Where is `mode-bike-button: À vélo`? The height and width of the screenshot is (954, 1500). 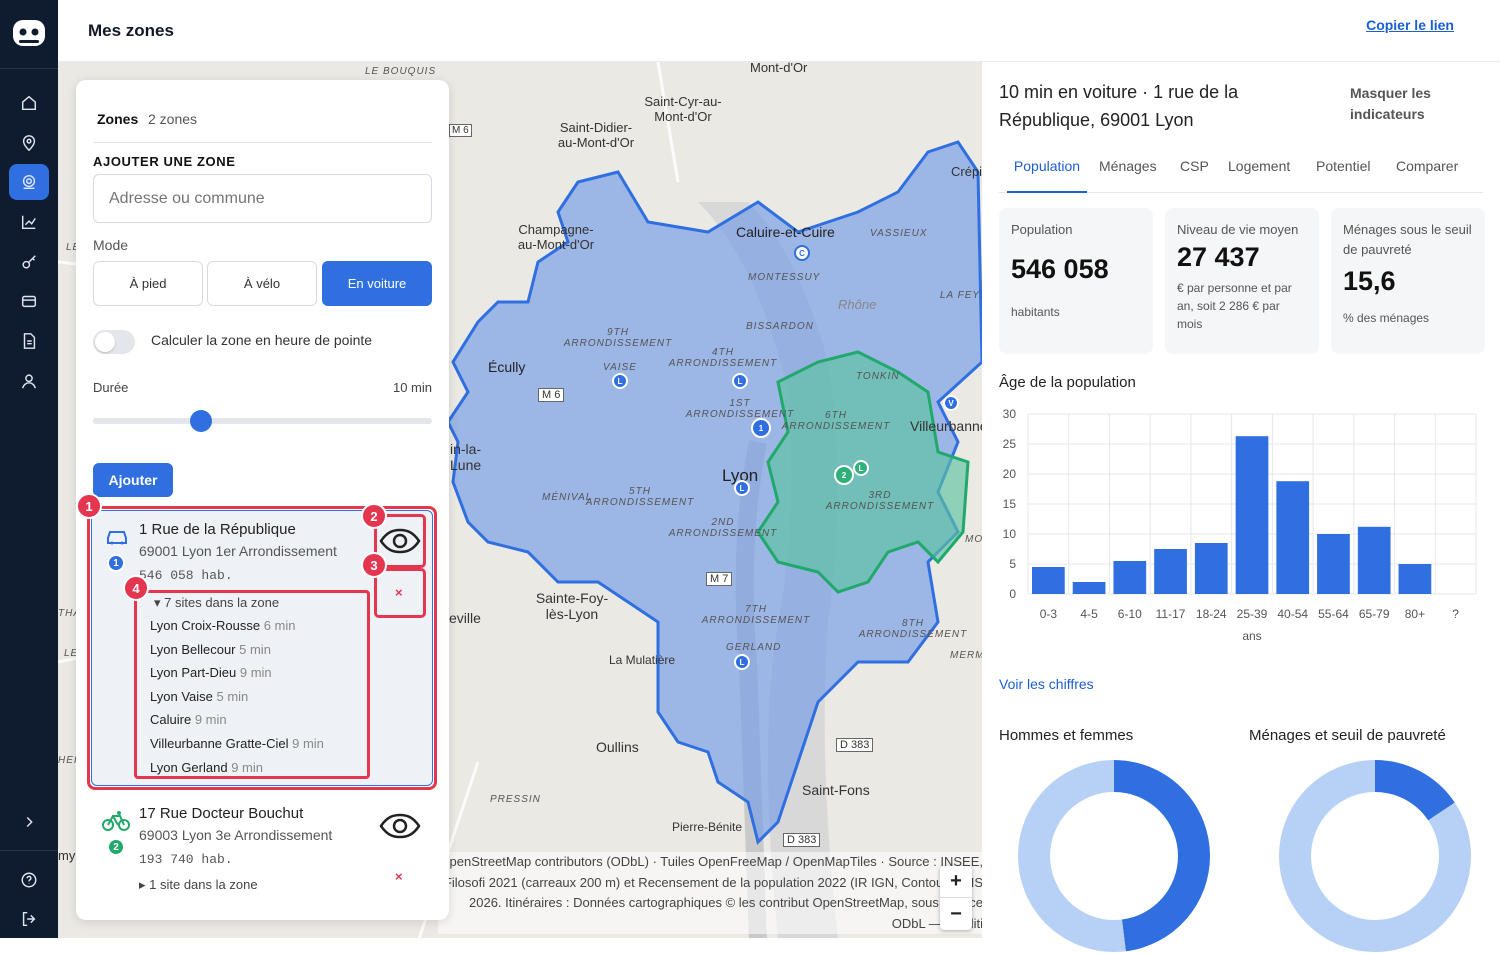
mode-bike-button: À vélo is located at coordinates (262, 283).